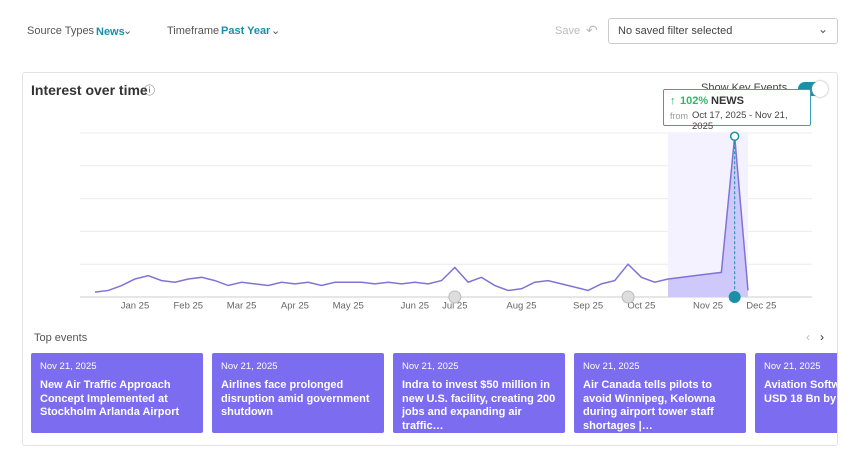 Image resolution: width=855 pixels, height=463 pixels. Describe the element at coordinates (415, 306) in the screenshot. I see `x-tick-label: Jun 25` at that location.